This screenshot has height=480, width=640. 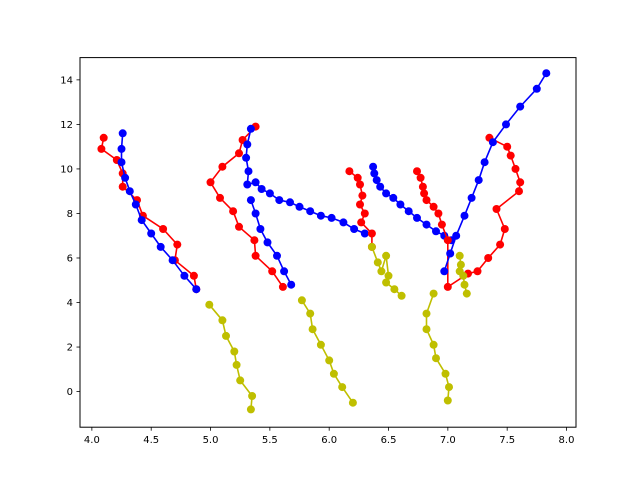 What do you see at coordinates (305, 181) in the screenshot?
I see `series-4-line` at bounding box center [305, 181].